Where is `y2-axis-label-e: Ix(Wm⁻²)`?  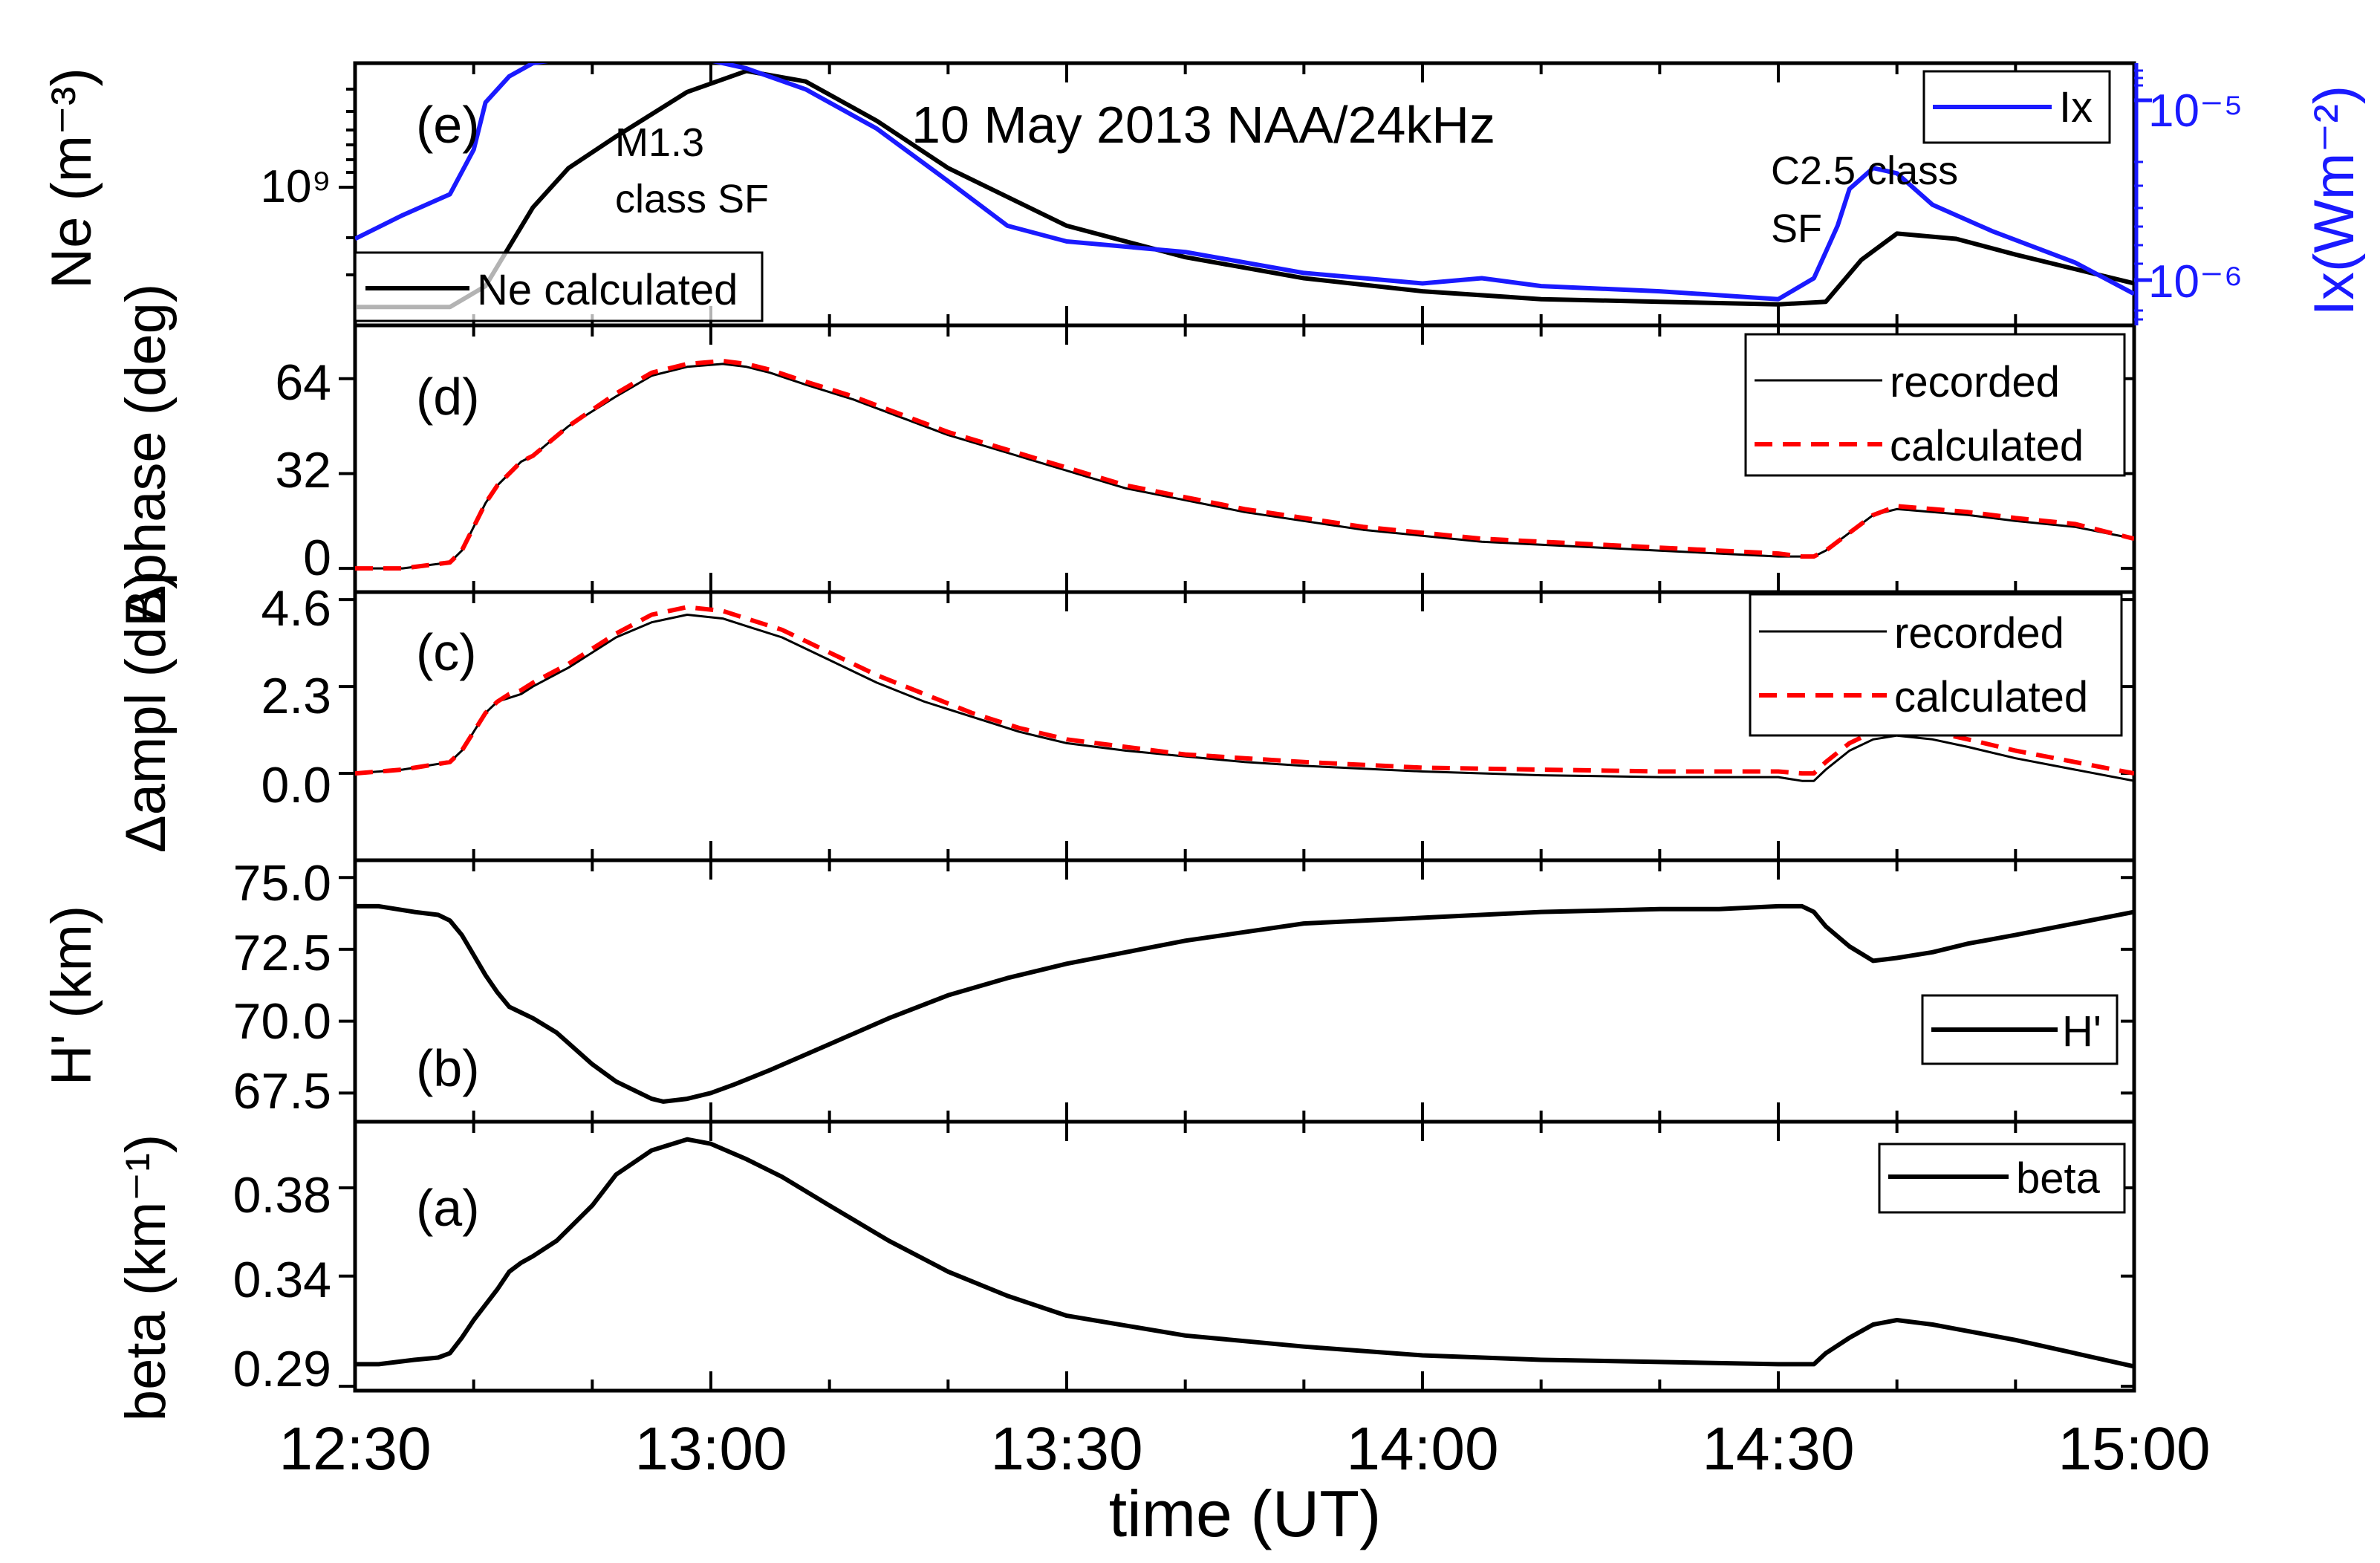 y2-axis-label-e: Ix(Wm⁻²) is located at coordinates (2335, 200).